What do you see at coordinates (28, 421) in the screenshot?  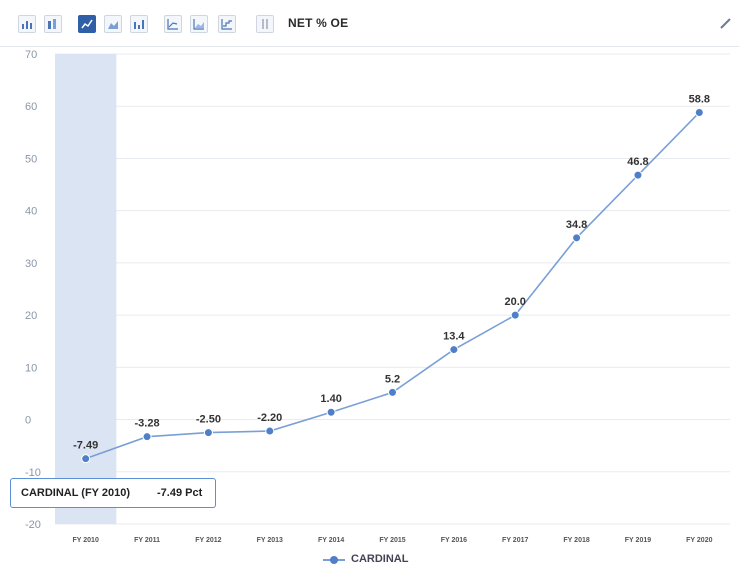 I see `y-tick-label: 0` at bounding box center [28, 421].